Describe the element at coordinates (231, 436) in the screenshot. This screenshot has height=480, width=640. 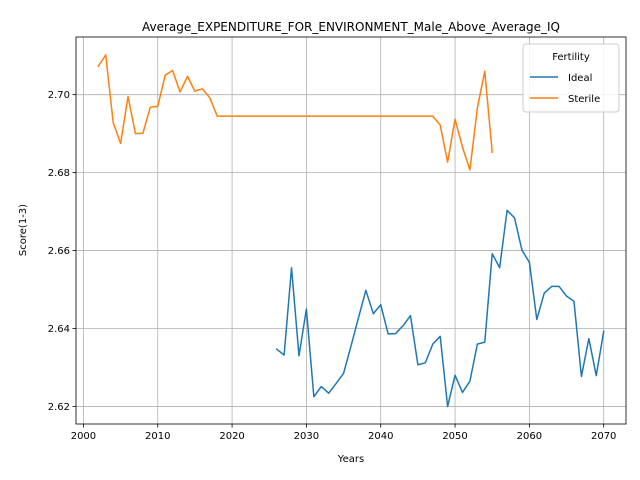
I see `x-tick-label: 2020` at that location.